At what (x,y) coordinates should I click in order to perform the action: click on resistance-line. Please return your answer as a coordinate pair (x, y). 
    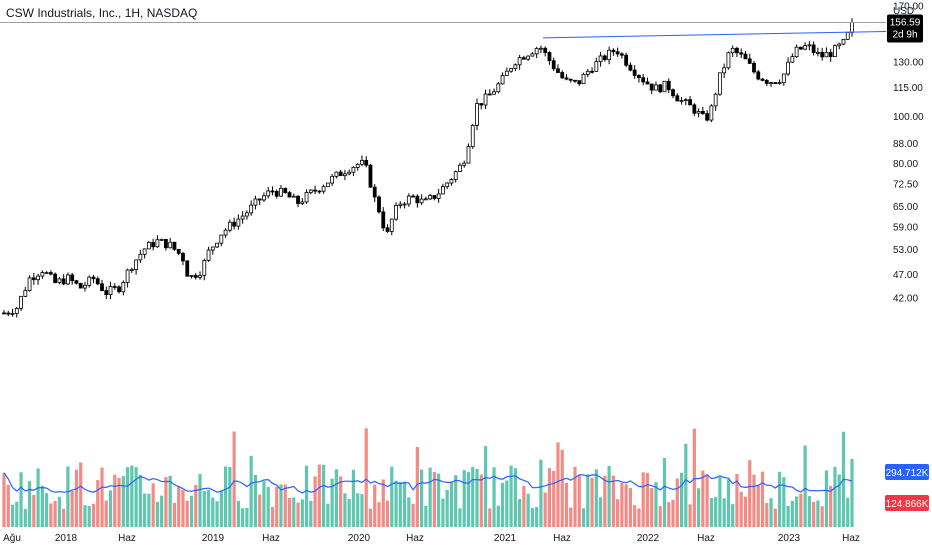
    Looking at the image, I should click on (714, 34).